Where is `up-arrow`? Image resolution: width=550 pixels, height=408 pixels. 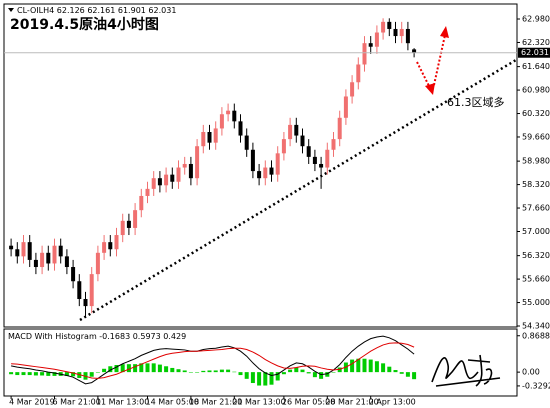
up-arrow is located at coordinates (439, 60).